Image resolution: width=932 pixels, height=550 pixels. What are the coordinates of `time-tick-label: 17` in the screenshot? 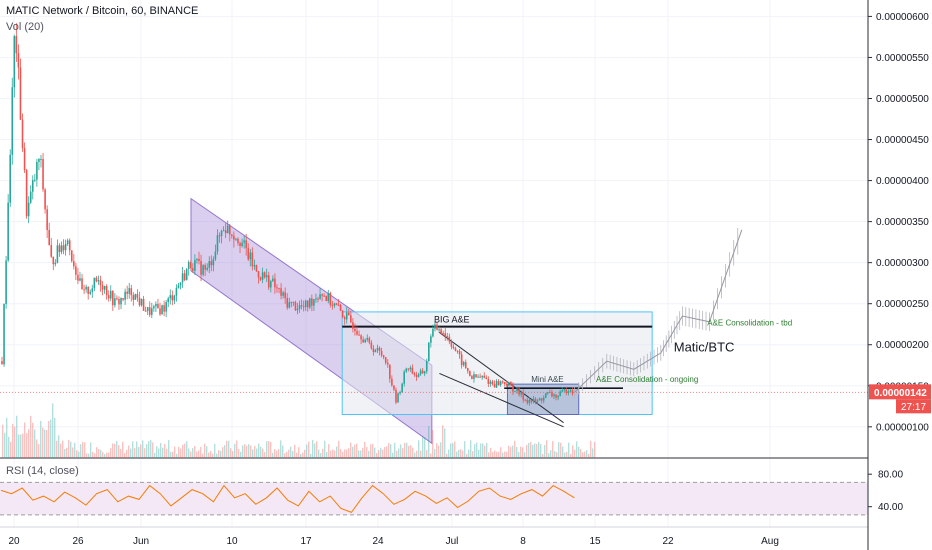 It's located at (306, 541).